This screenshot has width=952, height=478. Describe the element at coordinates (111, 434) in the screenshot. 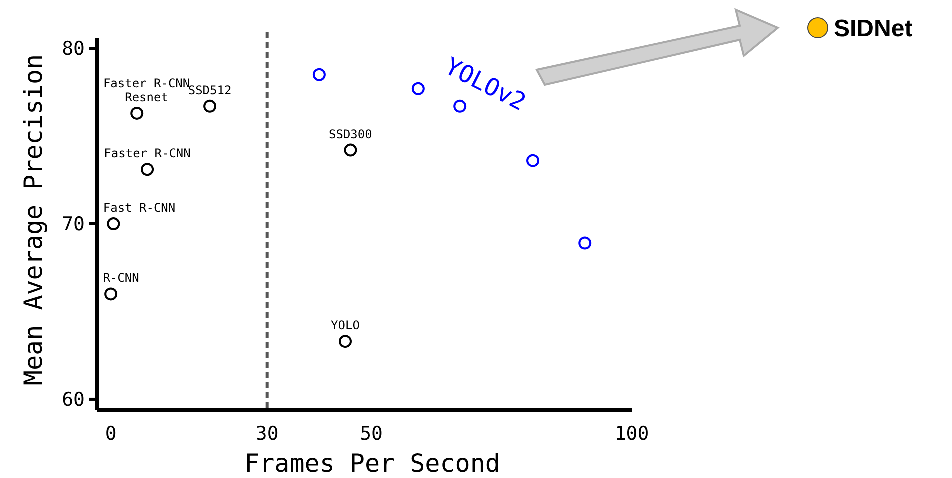

I see `x-tick-label: 0` at that location.